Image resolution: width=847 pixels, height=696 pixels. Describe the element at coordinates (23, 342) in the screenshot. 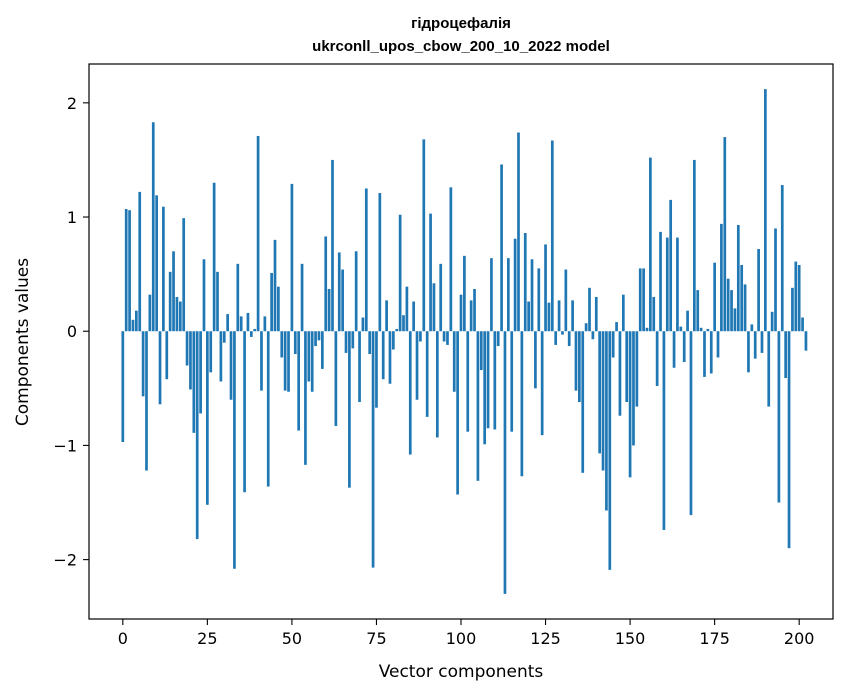

I see `y-axis-label: Components values` at that location.